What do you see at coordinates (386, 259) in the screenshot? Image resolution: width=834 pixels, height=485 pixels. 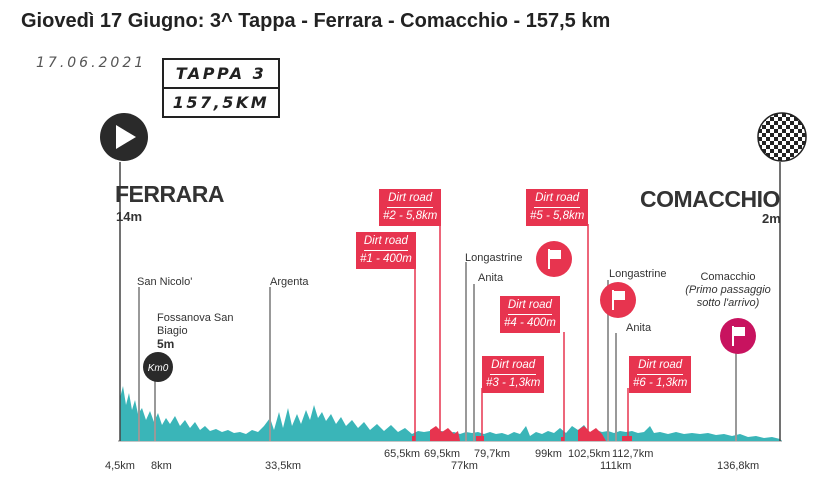 I see `dirt-road-detail-1: #1 - 400m` at bounding box center [386, 259].